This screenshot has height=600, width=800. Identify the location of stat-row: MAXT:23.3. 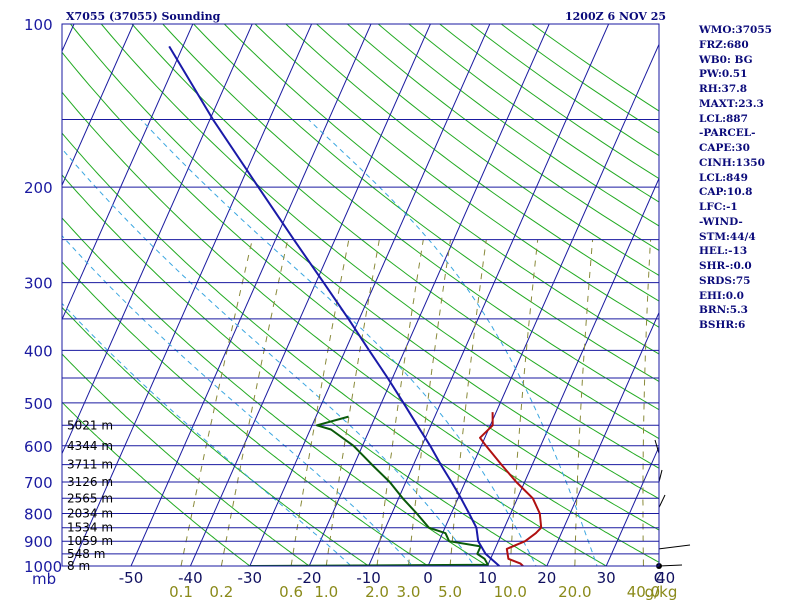
(731, 103).